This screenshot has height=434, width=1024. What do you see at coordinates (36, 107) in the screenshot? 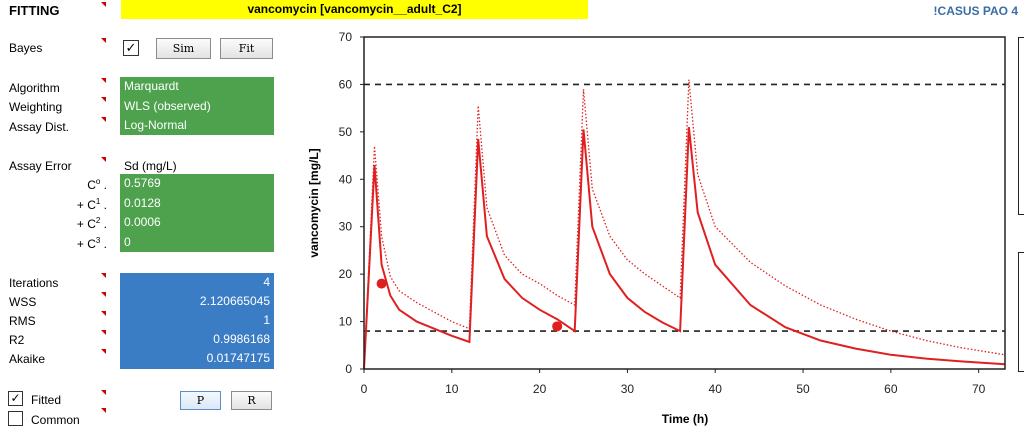
I see `weighting-label: Weighting` at bounding box center [36, 107].